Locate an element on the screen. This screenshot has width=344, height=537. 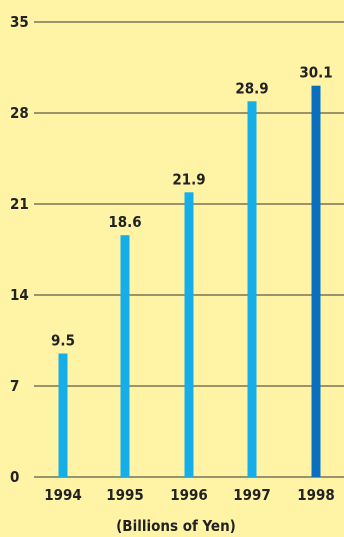
bar-1995 is located at coordinates (125, 356).